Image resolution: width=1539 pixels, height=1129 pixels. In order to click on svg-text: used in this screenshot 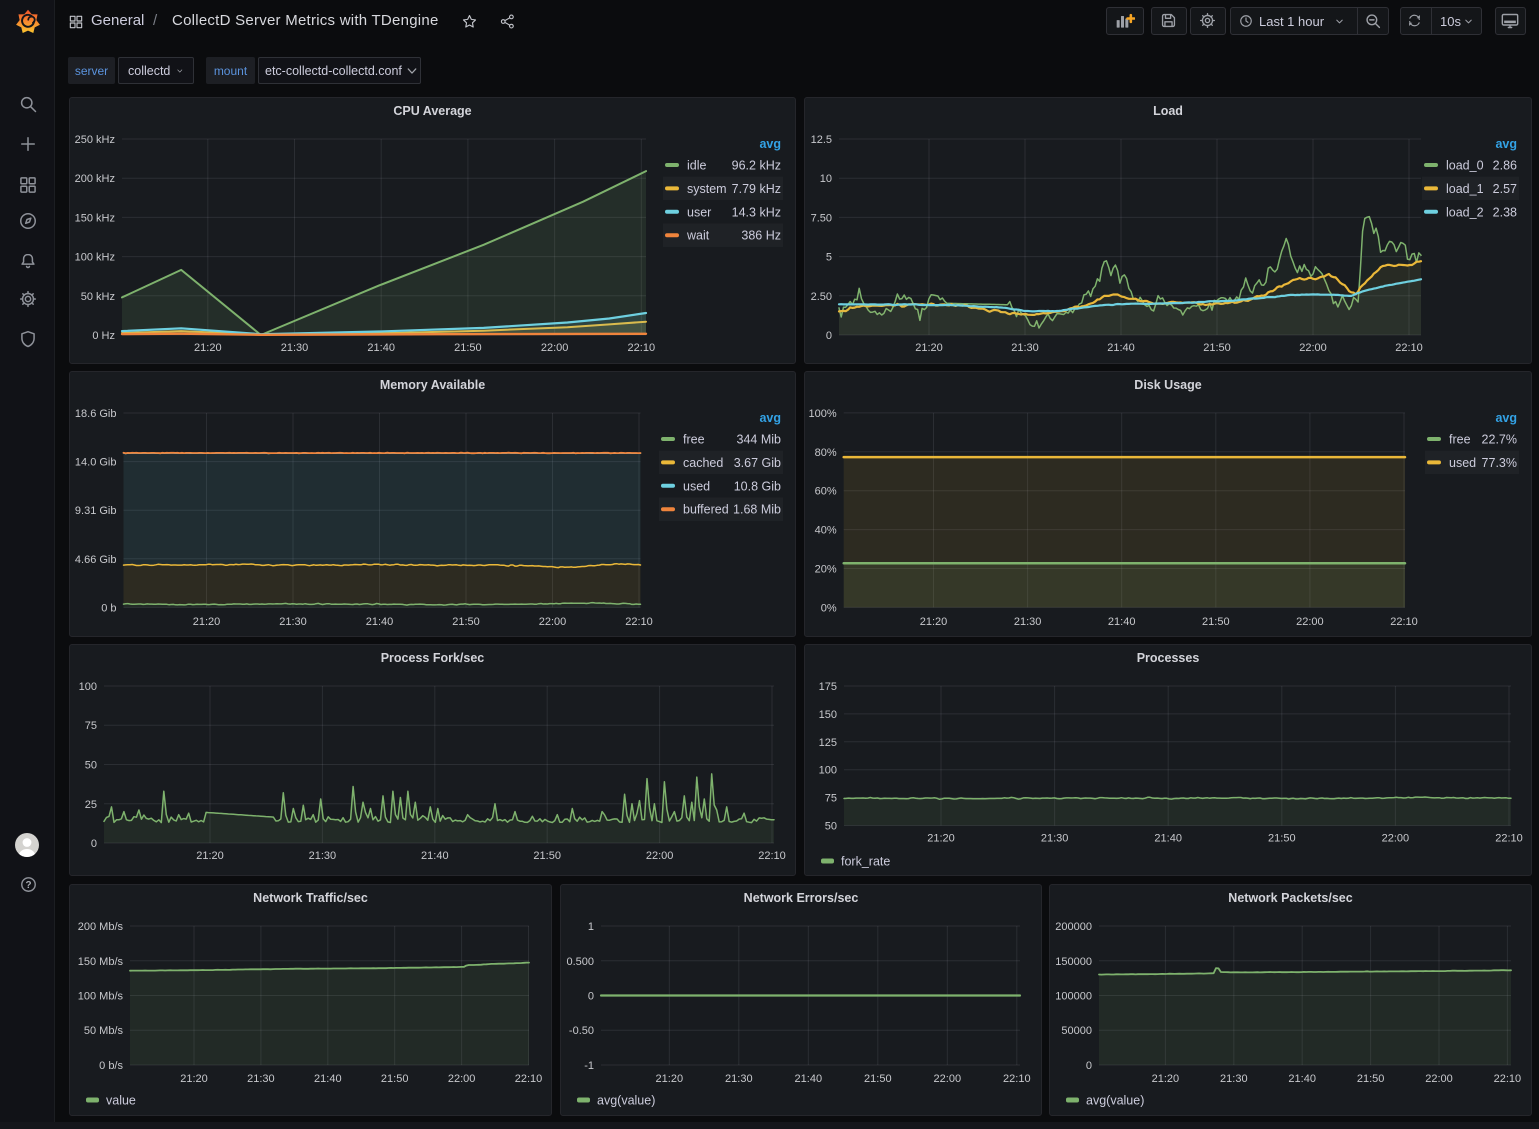, I will do `click(1462, 463)`.